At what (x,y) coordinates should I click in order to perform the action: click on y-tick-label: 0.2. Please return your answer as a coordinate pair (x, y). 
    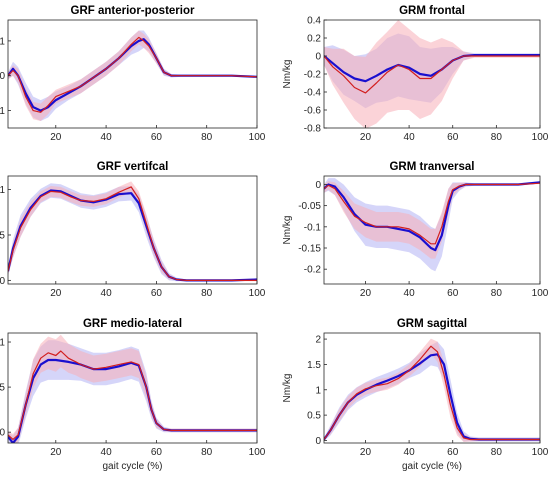
    Looking at the image, I should click on (314, 39).